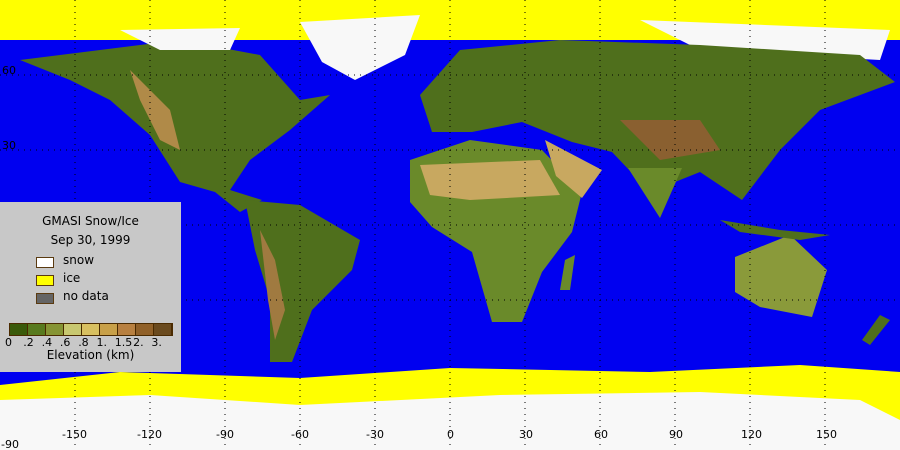  I want to click on lon-label: -60, so click(300, 434).